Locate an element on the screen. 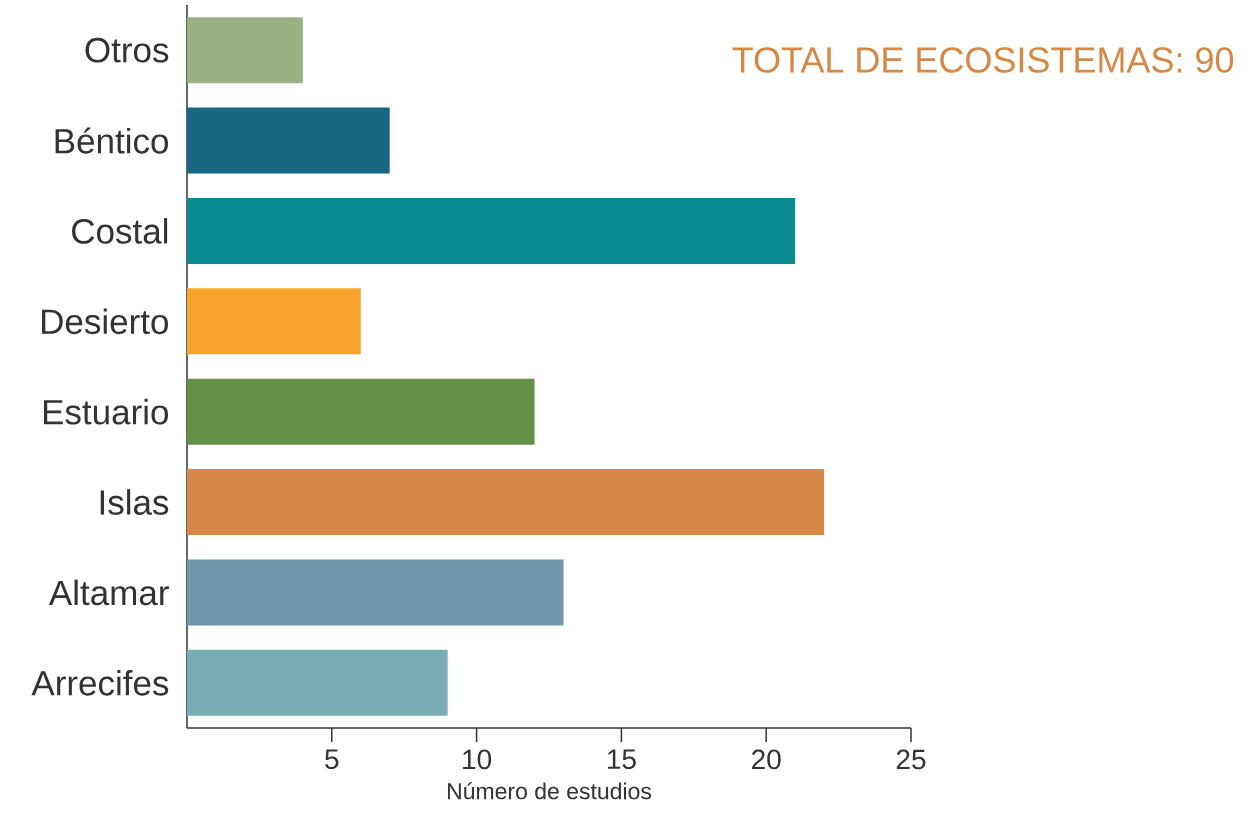 The width and height of the screenshot is (1246, 822). x-tick-label: 5 is located at coordinates (332, 759).